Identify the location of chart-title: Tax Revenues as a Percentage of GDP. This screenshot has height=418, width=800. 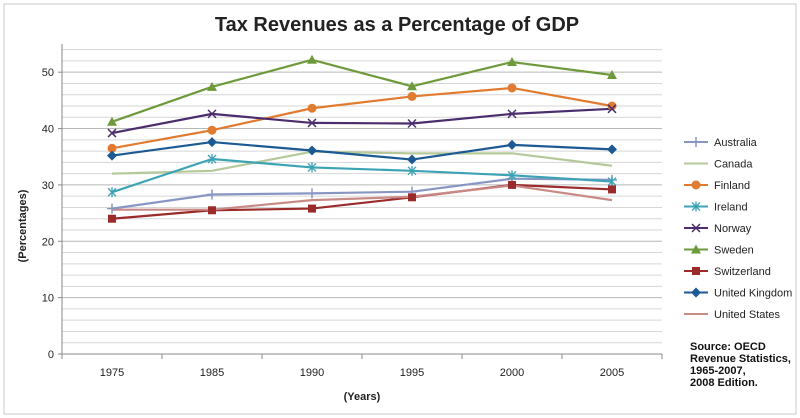
(397, 25).